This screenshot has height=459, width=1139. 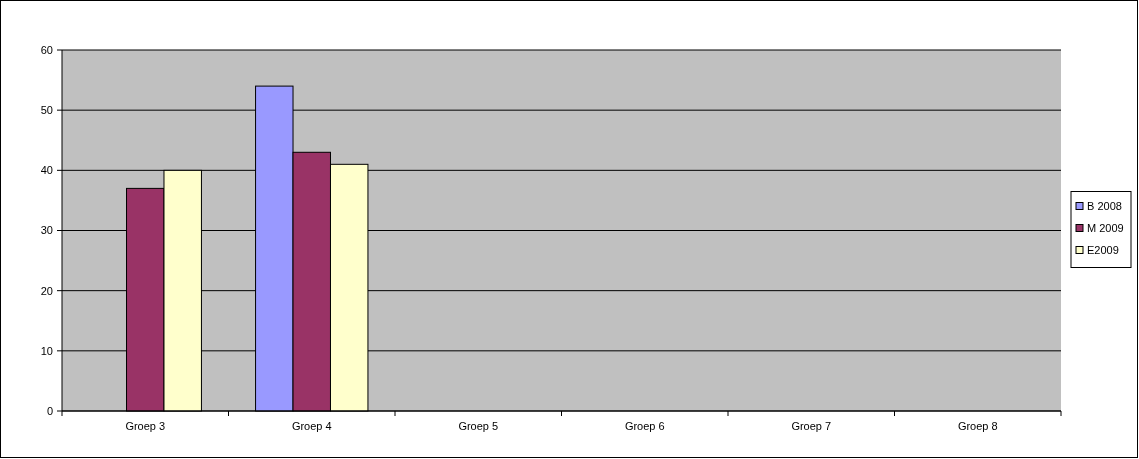 What do you see at coordinates (478, 426) in the screenshot?
I see `x-tick-label: Groep 5` at bounding box center [478, 426].